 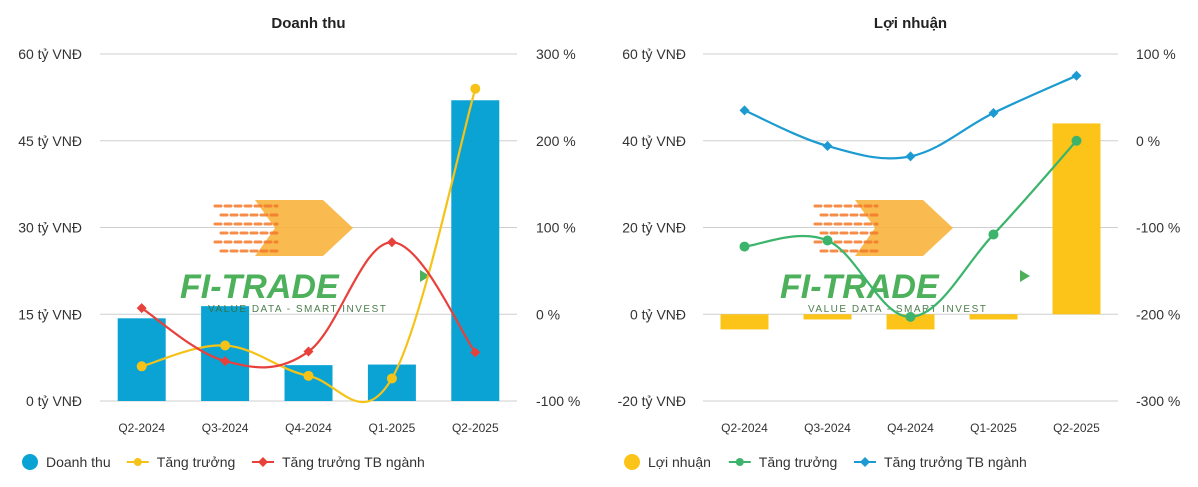 I want to click on left-axis-tick-label: 20 tỷ VNĐ, so click(x=654, y=228).